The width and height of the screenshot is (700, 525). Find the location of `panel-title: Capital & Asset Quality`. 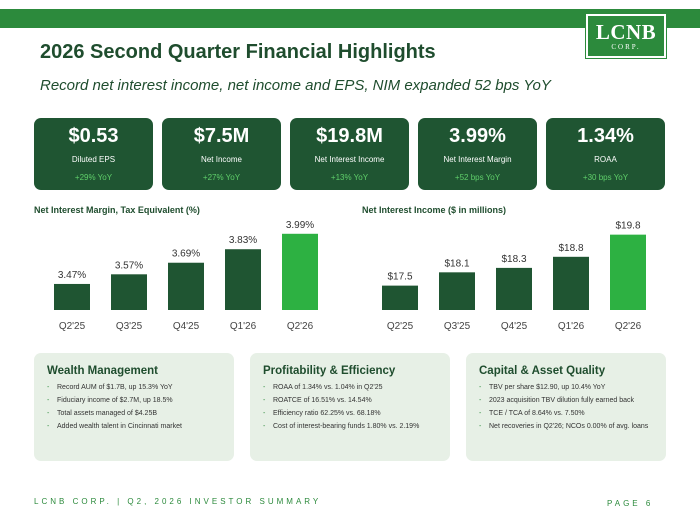

panel-title: Capital & Asset Quality is located at coordinates (542, 371).